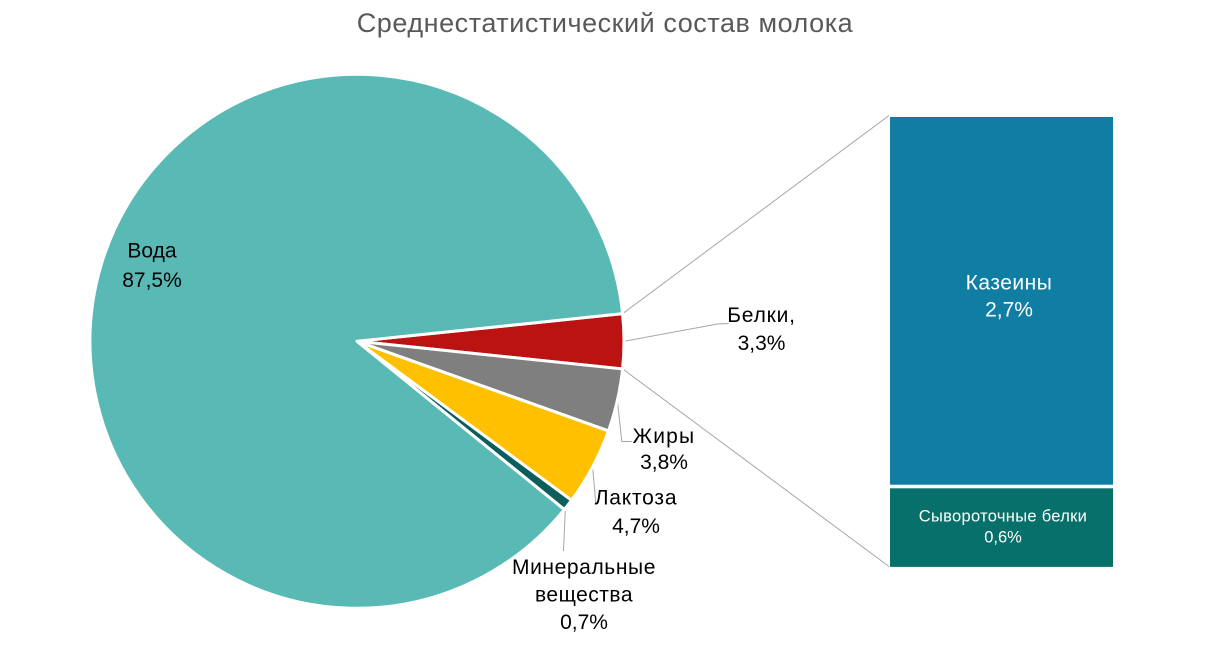 Image resolution: width=1210 pixels, height=657 pixels. Describe the element at coordinates (636, 526) in the screenshot. I see `svg-text: 4,7%` at that location.